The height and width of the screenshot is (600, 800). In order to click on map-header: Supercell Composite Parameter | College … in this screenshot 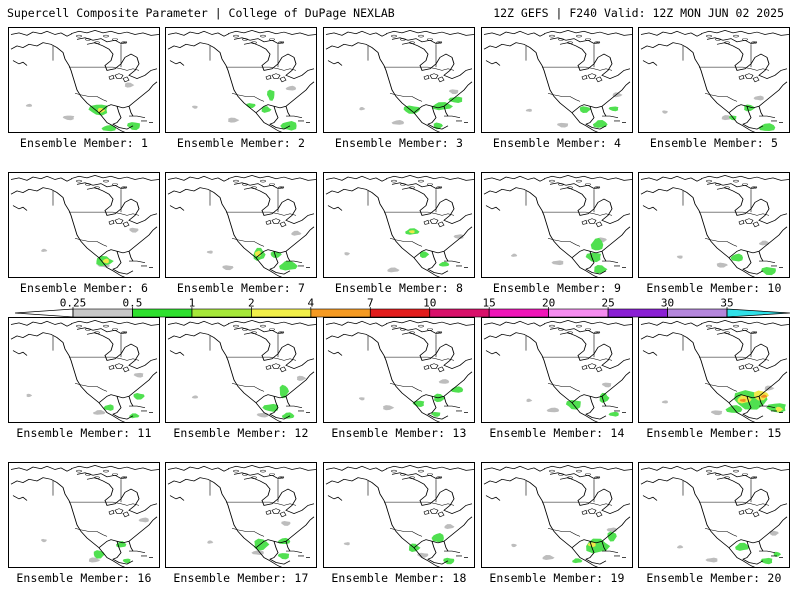, I will do `click(400, 11)`.